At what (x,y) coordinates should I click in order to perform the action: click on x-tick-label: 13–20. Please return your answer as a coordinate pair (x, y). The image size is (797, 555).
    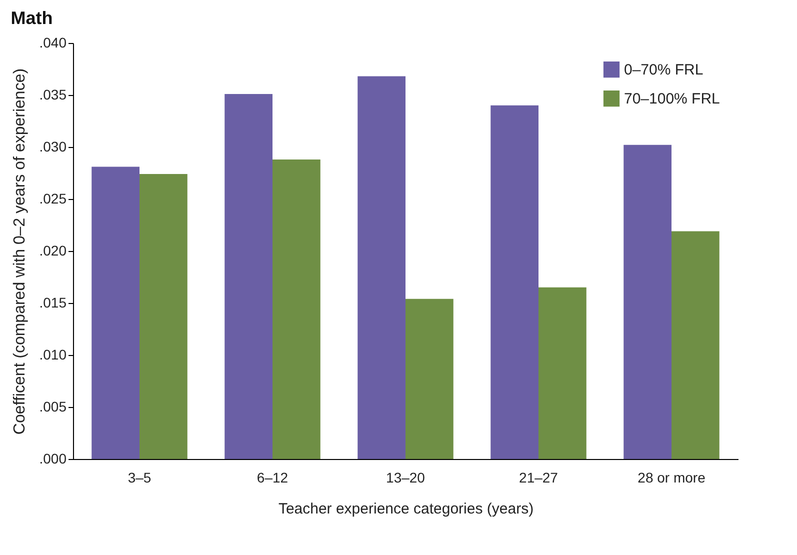
    Looking at the image, I should click on (406, 478).